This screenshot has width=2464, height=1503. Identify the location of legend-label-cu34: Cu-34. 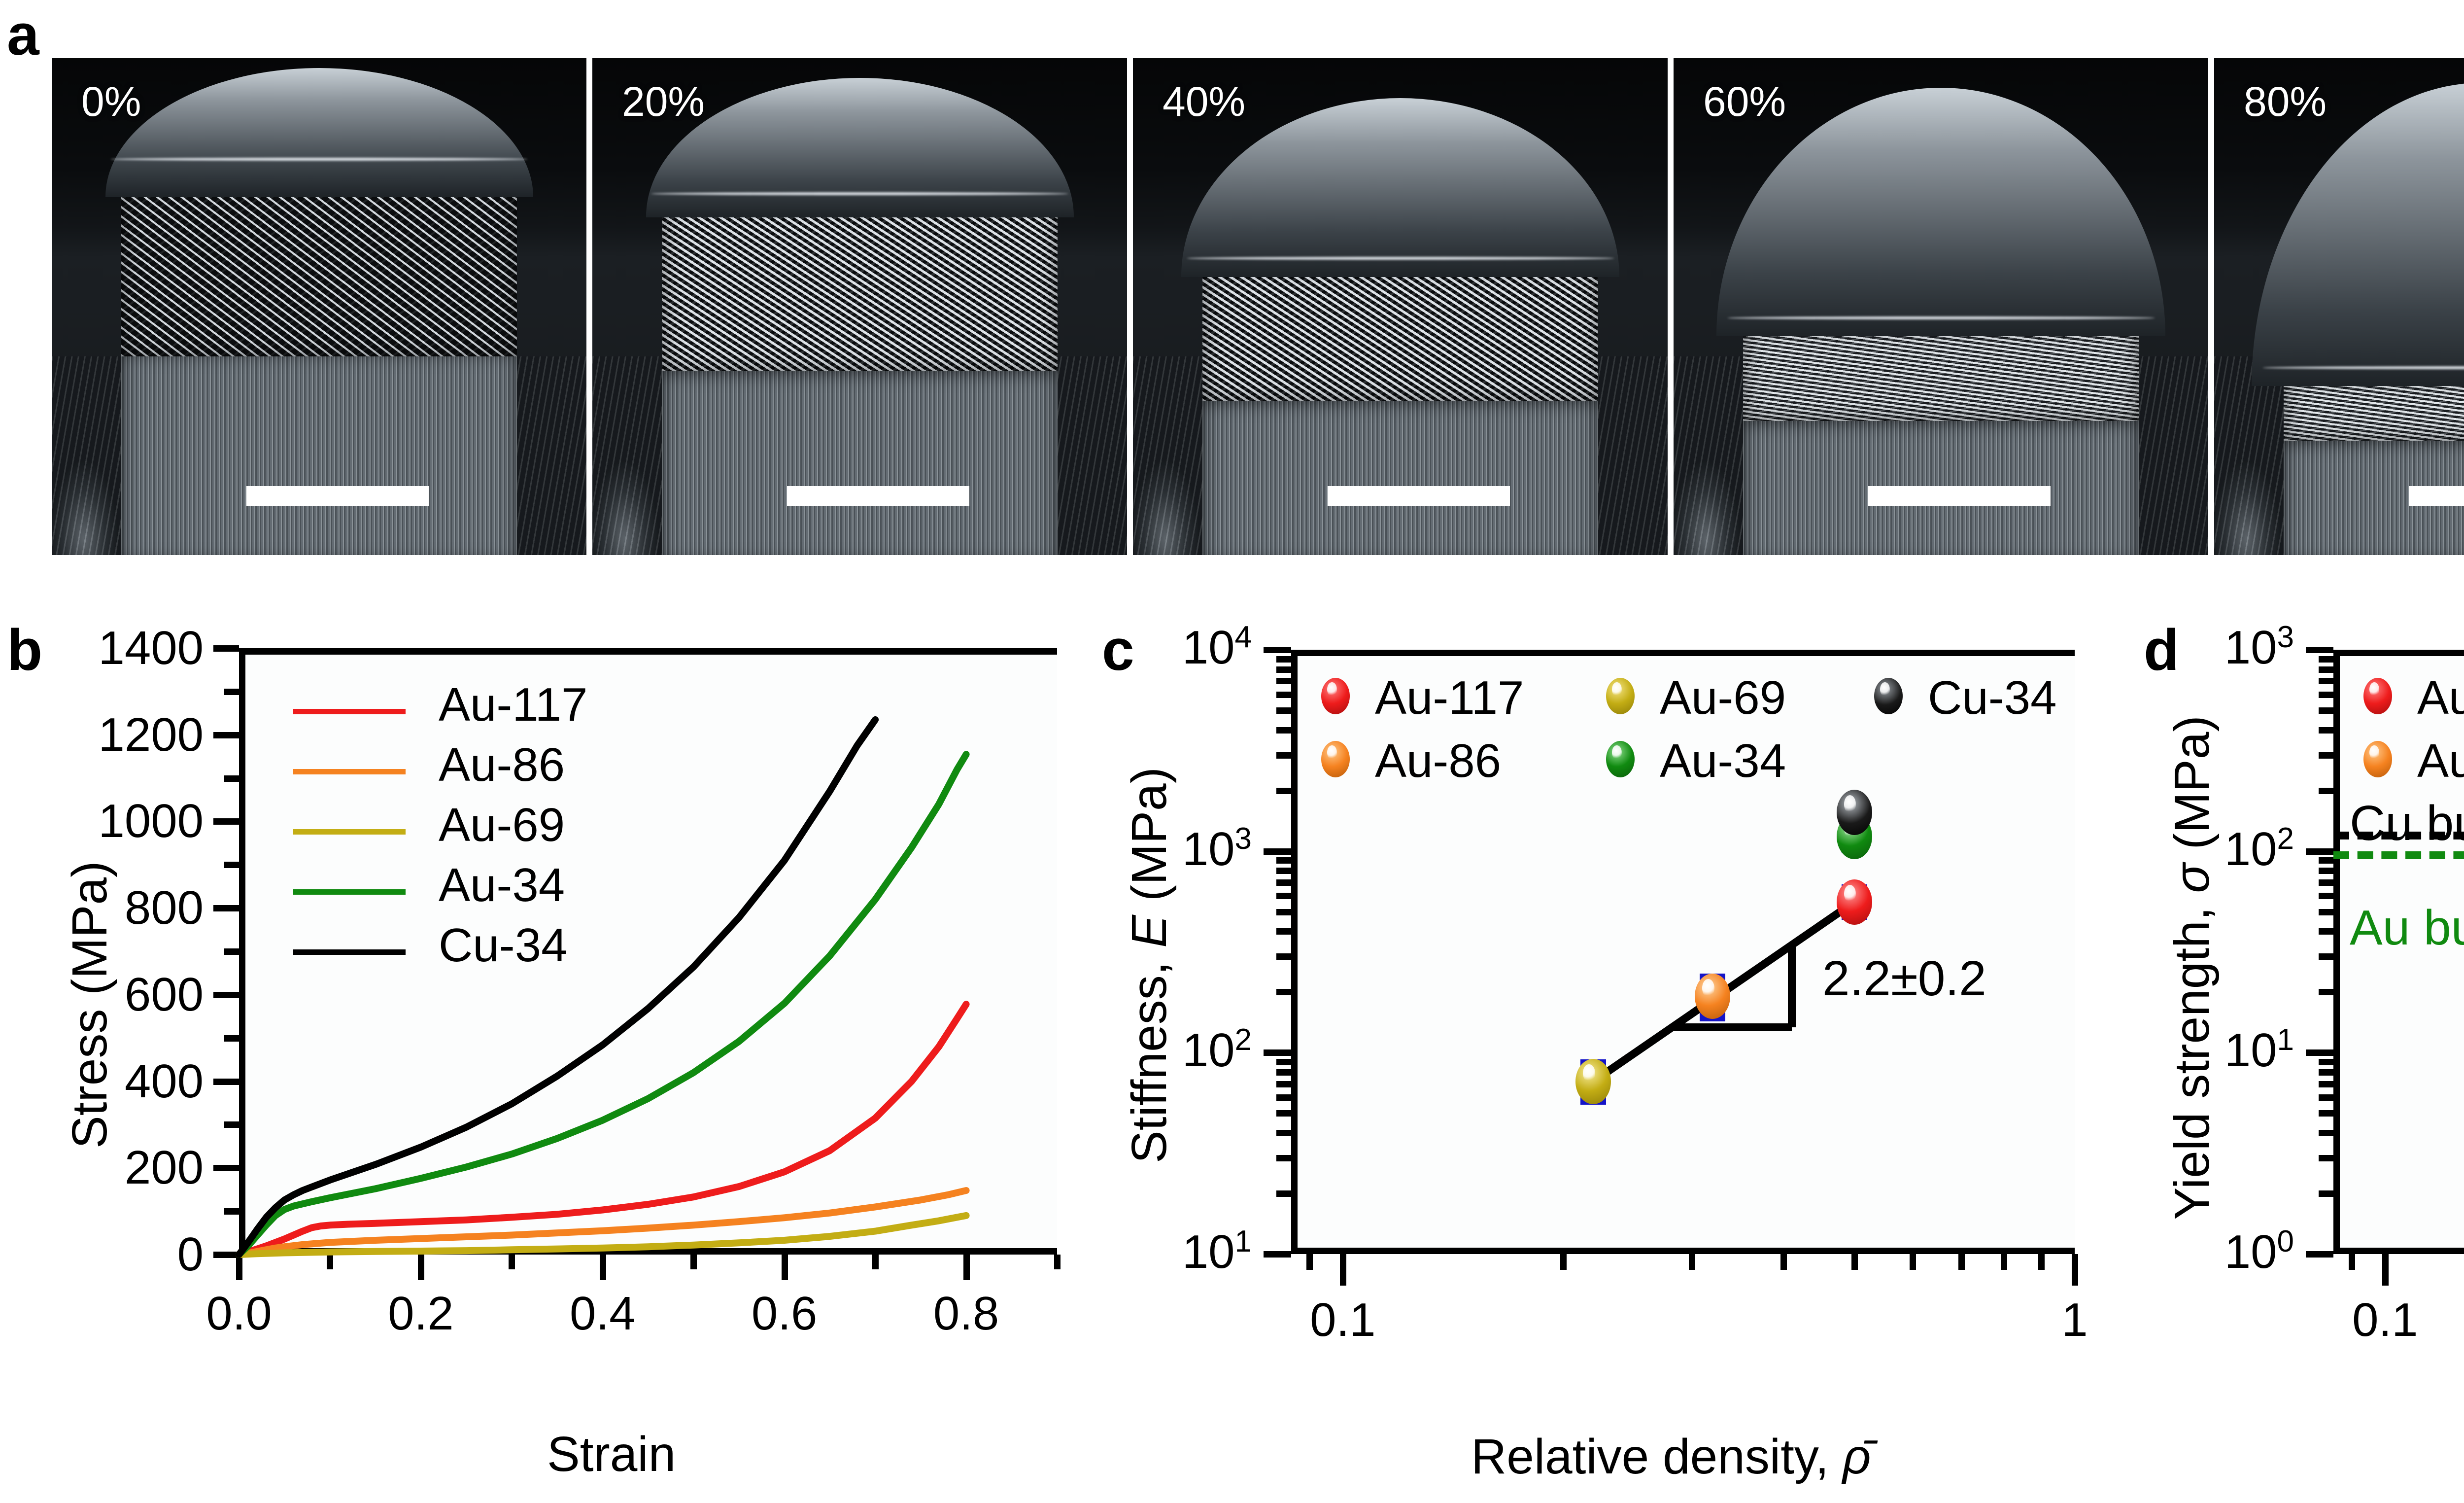
(503, 946).